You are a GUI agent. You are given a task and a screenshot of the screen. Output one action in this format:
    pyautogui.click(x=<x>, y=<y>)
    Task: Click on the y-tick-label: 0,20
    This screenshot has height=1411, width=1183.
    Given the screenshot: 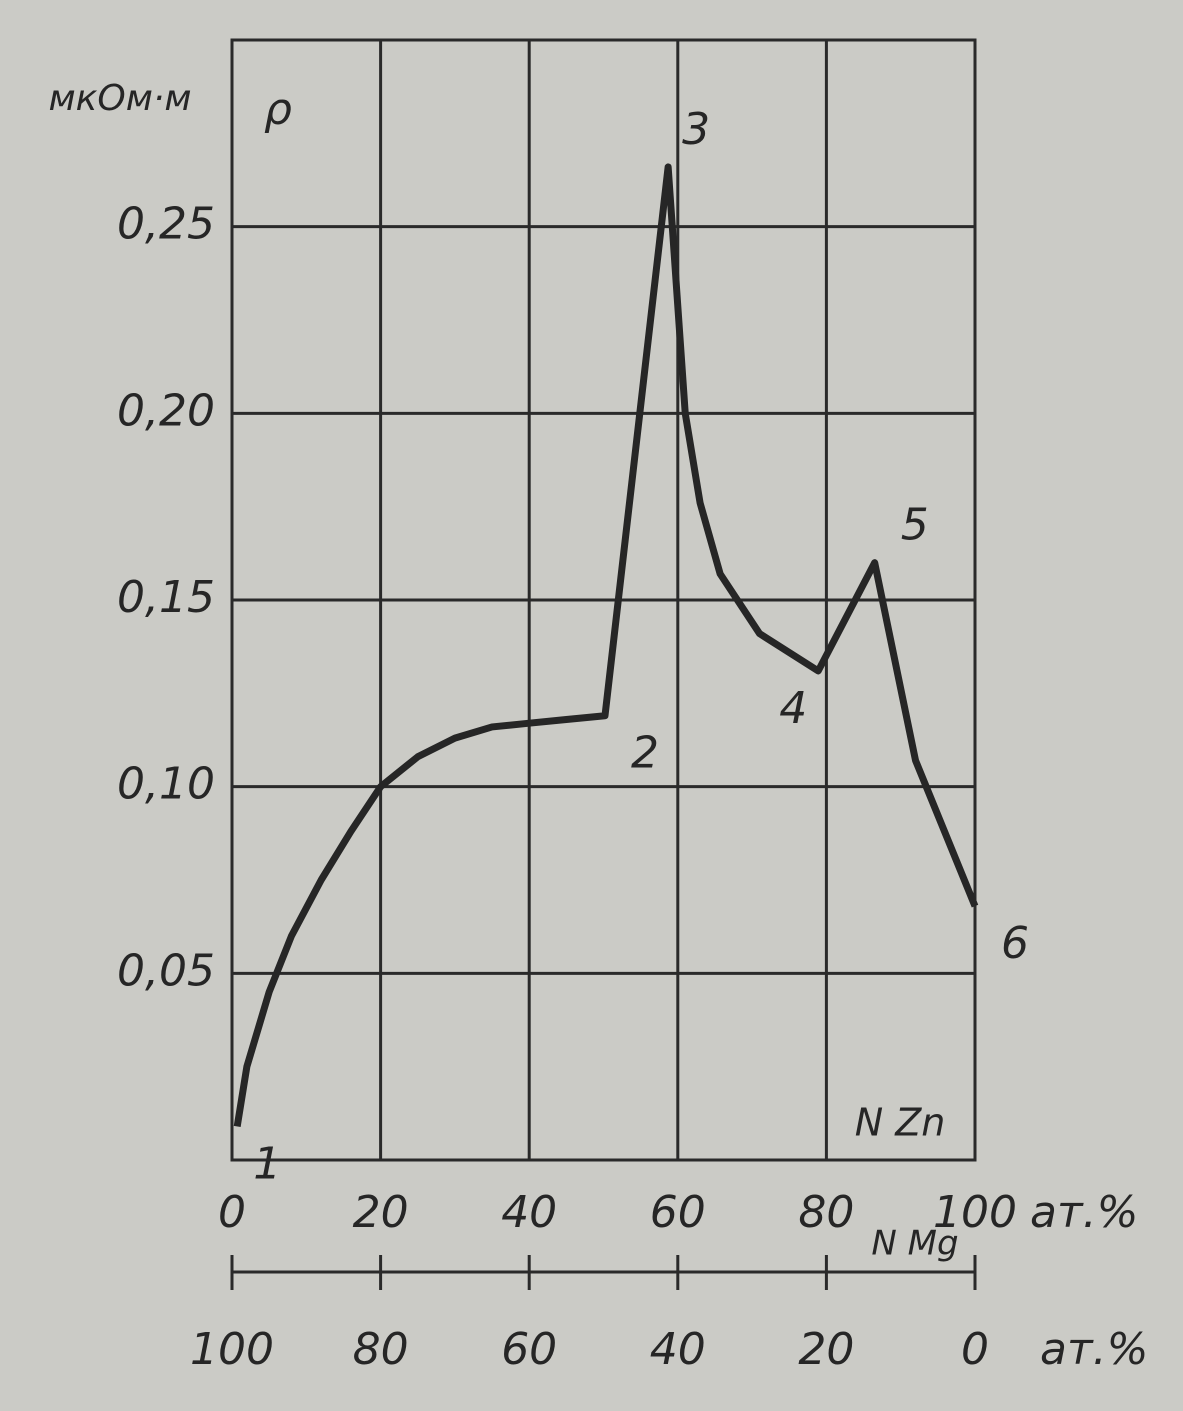 What is the action you would take?
    pyautogui.click(x=166, y=410)
    